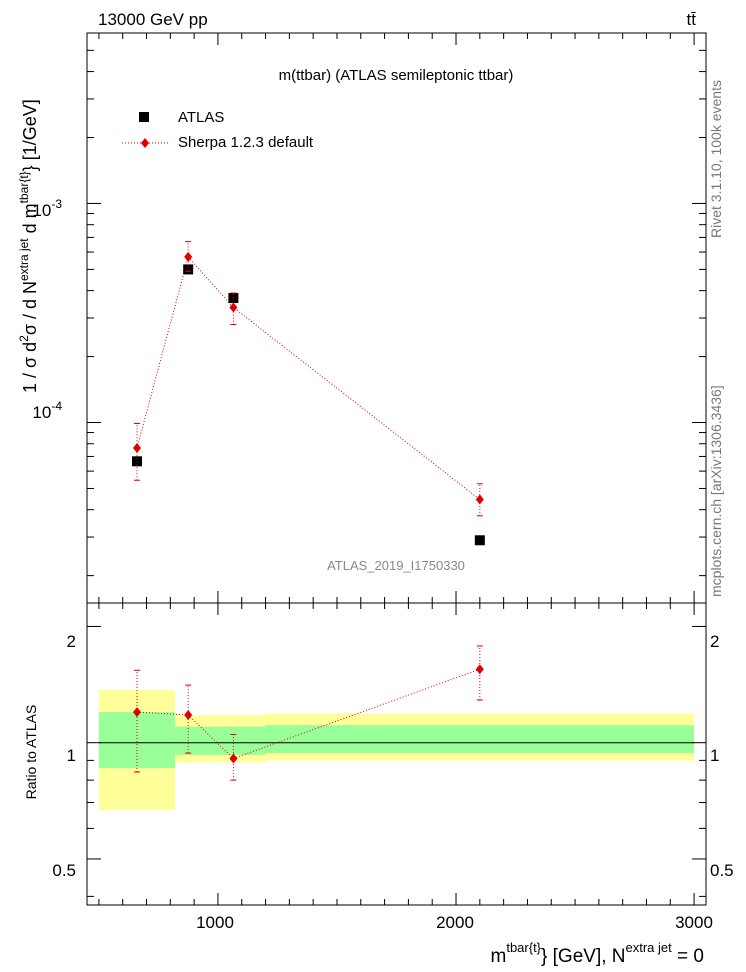  What do you see at coordinates (215, 922) in the screenshot?
I see `x-tick-label-1000: 1000` at bounding box center [215, 922].